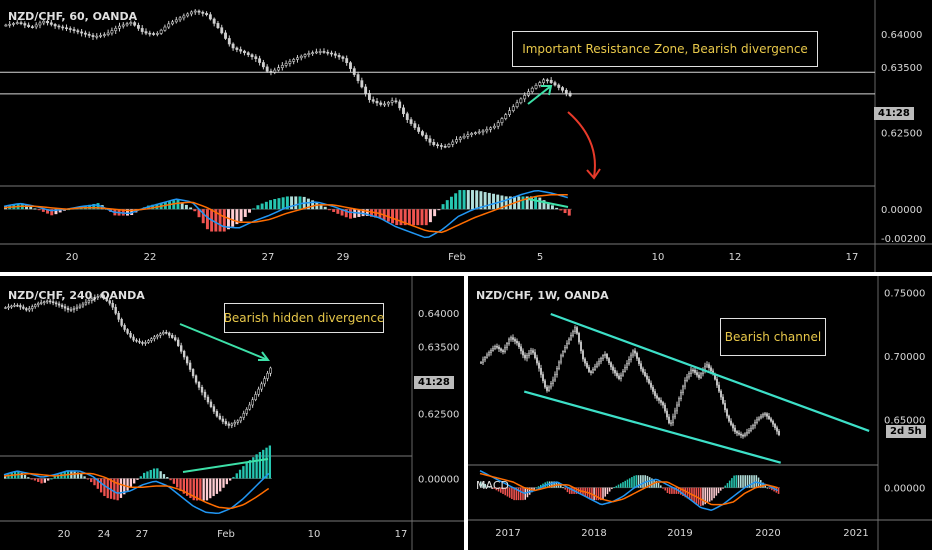 The height and width of the screenshot is (550, 932). What do you see at coordinates (438, 347) in the screenshot?
I see `price-tick-label: 0.63500` at bounding box center [438, 347].